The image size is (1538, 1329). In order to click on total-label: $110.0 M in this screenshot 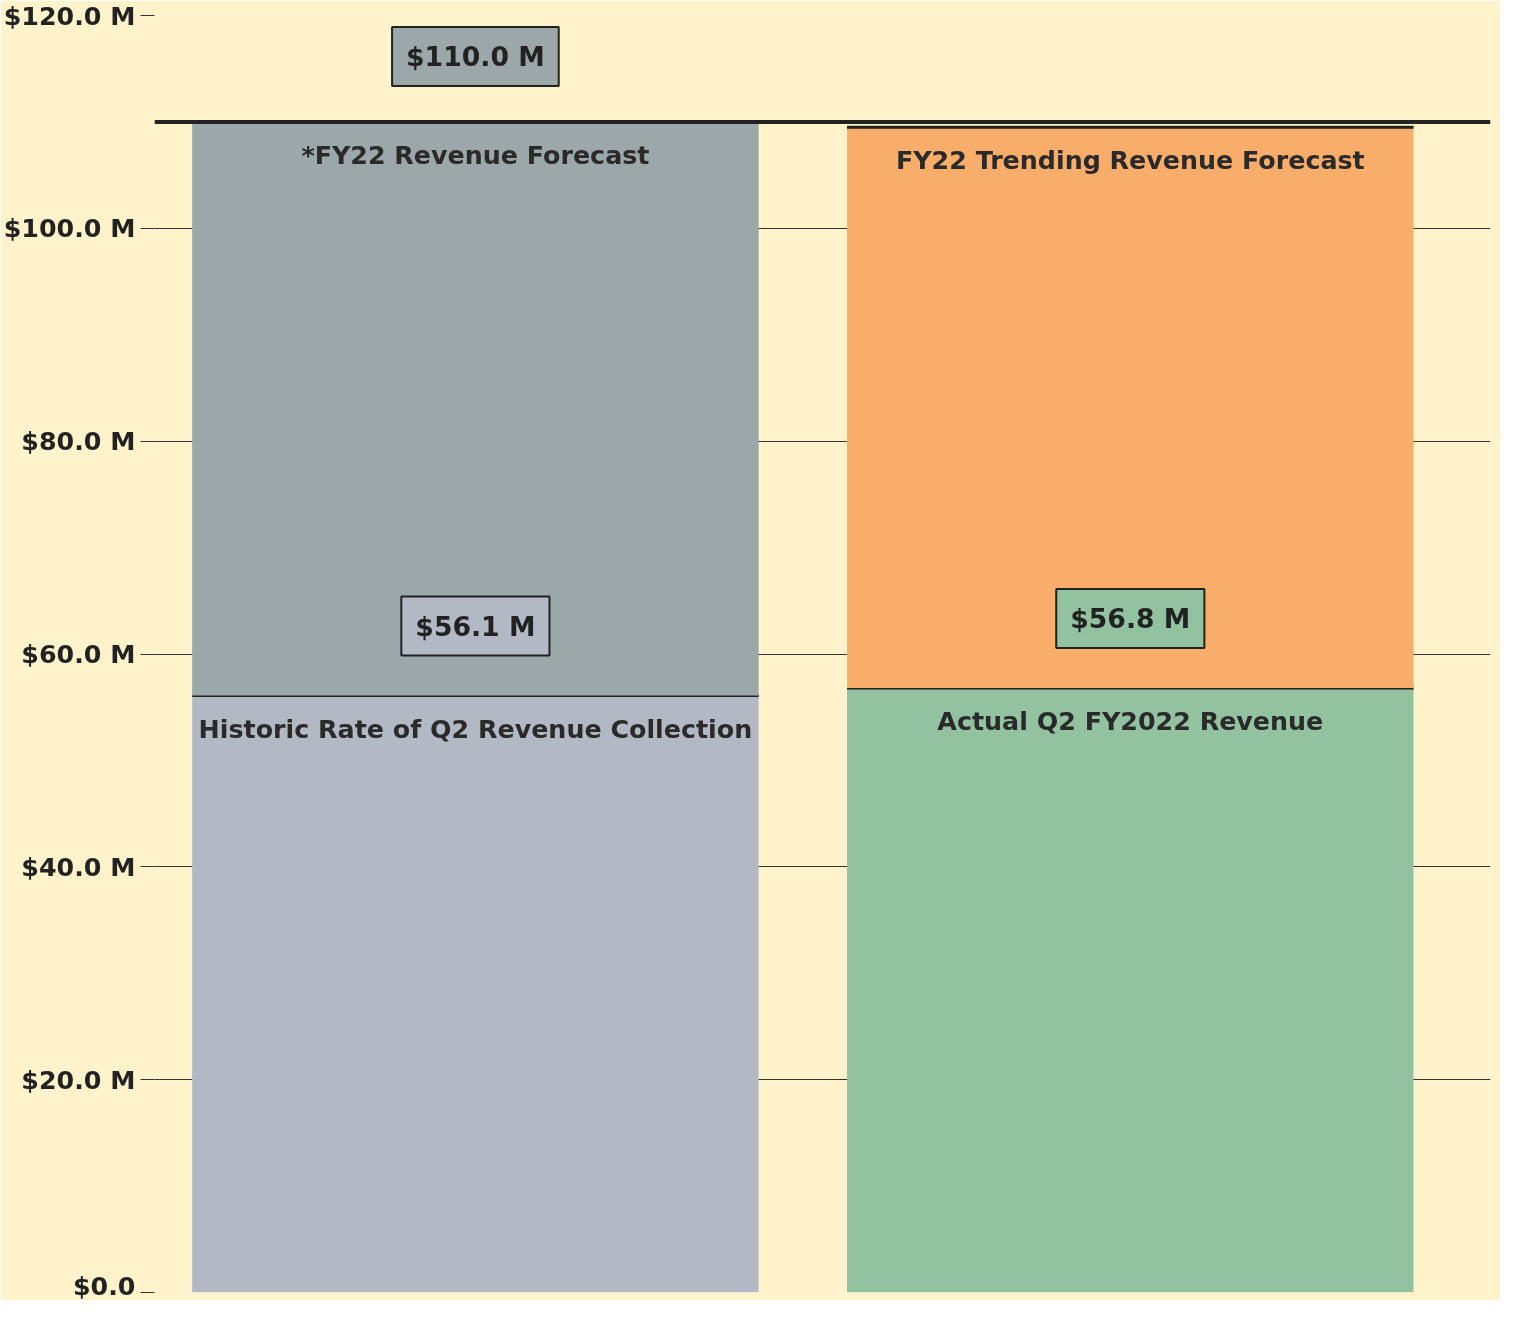, I will do `click(475, 56)`.